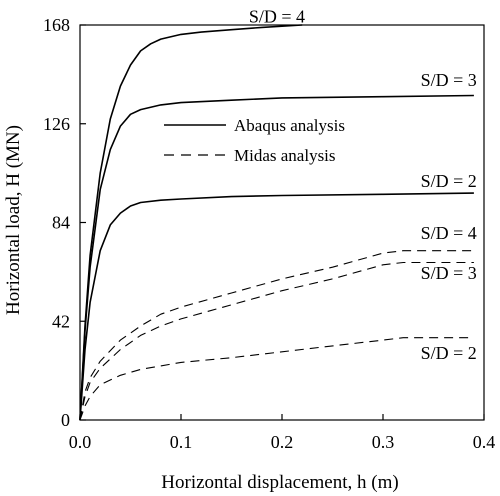  I want to click on curve-label-midas: S/D = 3, so click(449, 273).